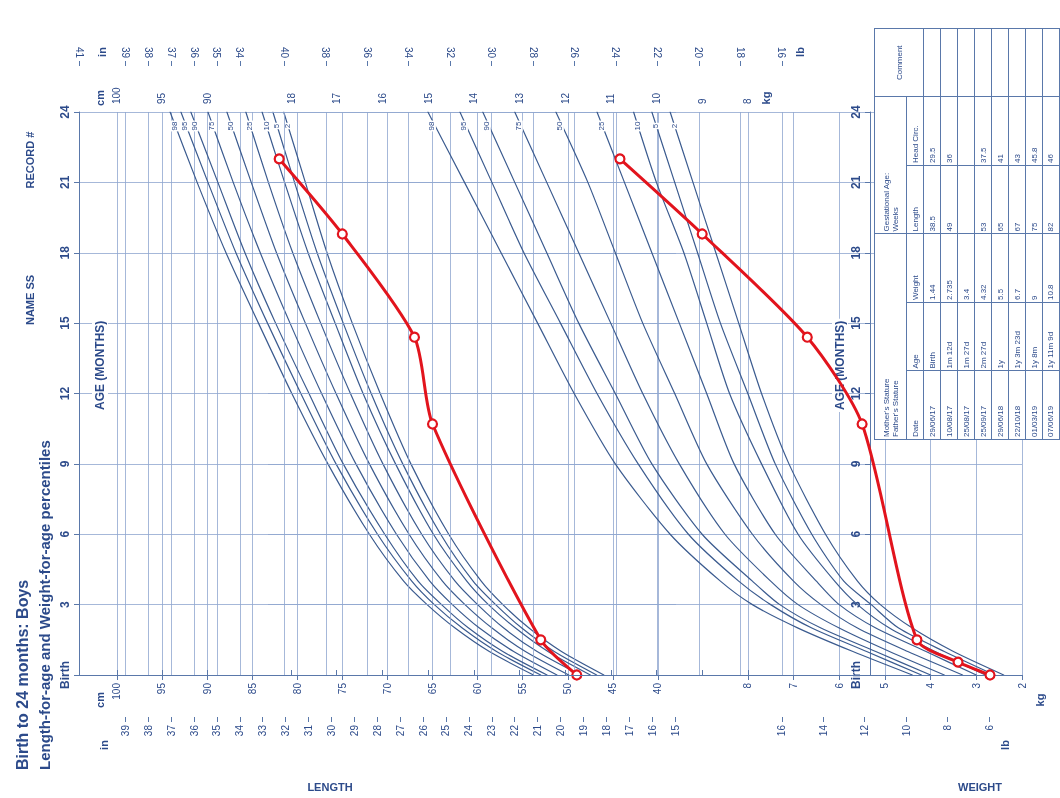 This screenshot has width=1060, height=798. I want to click on x-tick-label: 55, so click(523, 688).